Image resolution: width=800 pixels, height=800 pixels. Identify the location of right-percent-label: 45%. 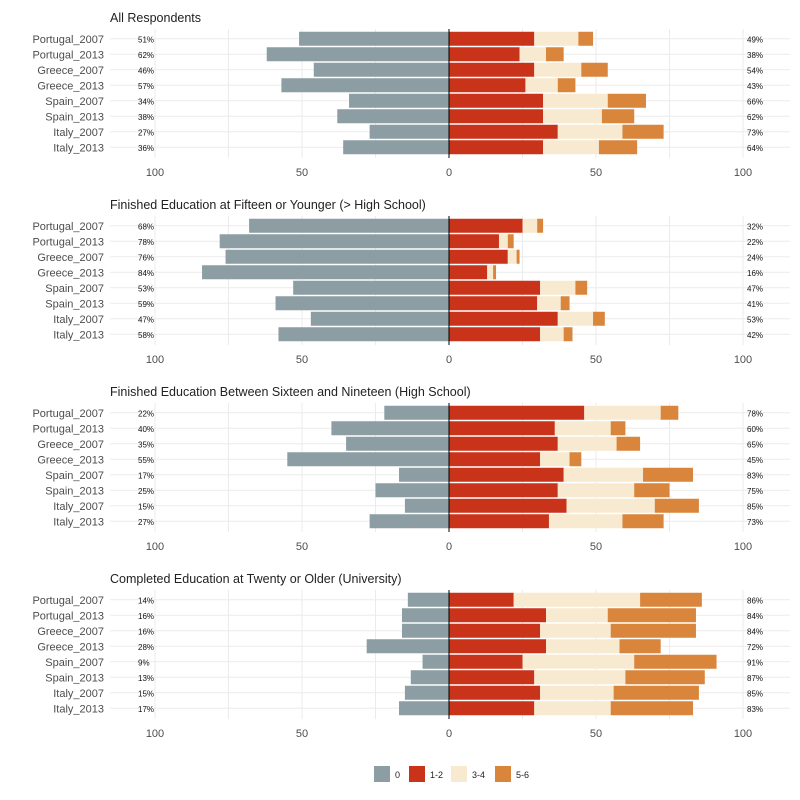
(755, 460).